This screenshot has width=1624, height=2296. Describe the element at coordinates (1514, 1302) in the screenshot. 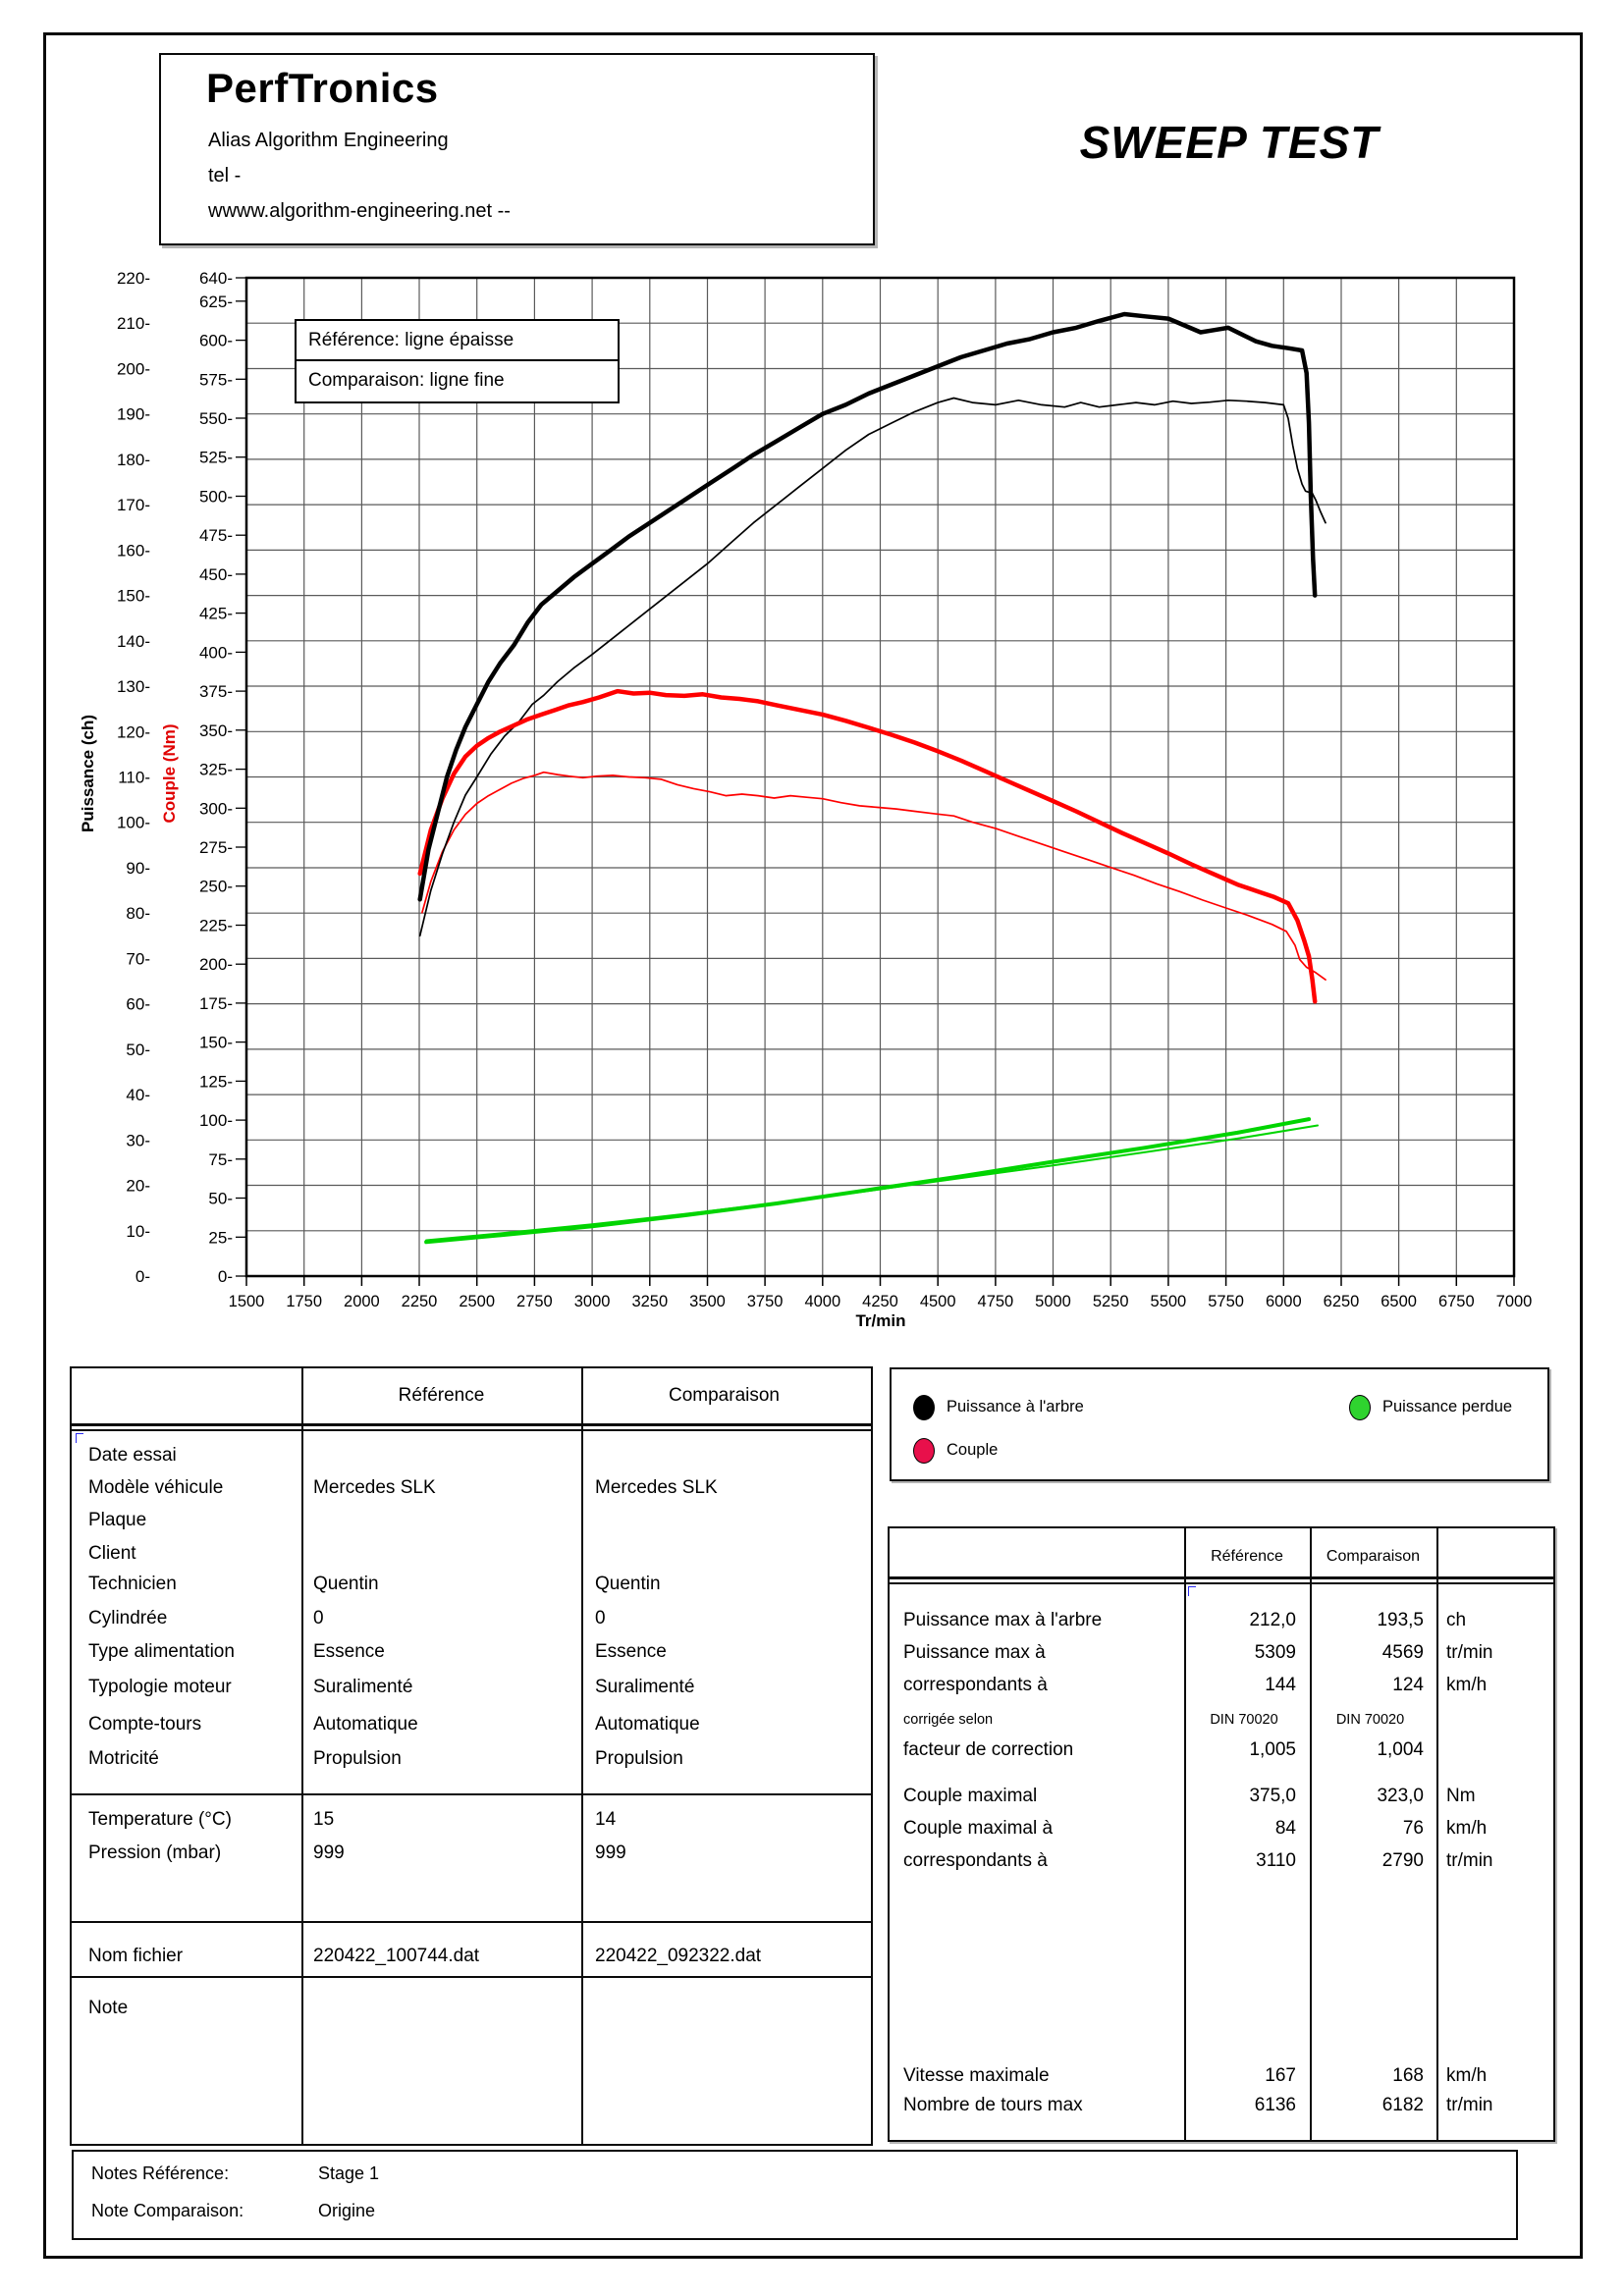

I see `x-tick-label: 7000` at that location.